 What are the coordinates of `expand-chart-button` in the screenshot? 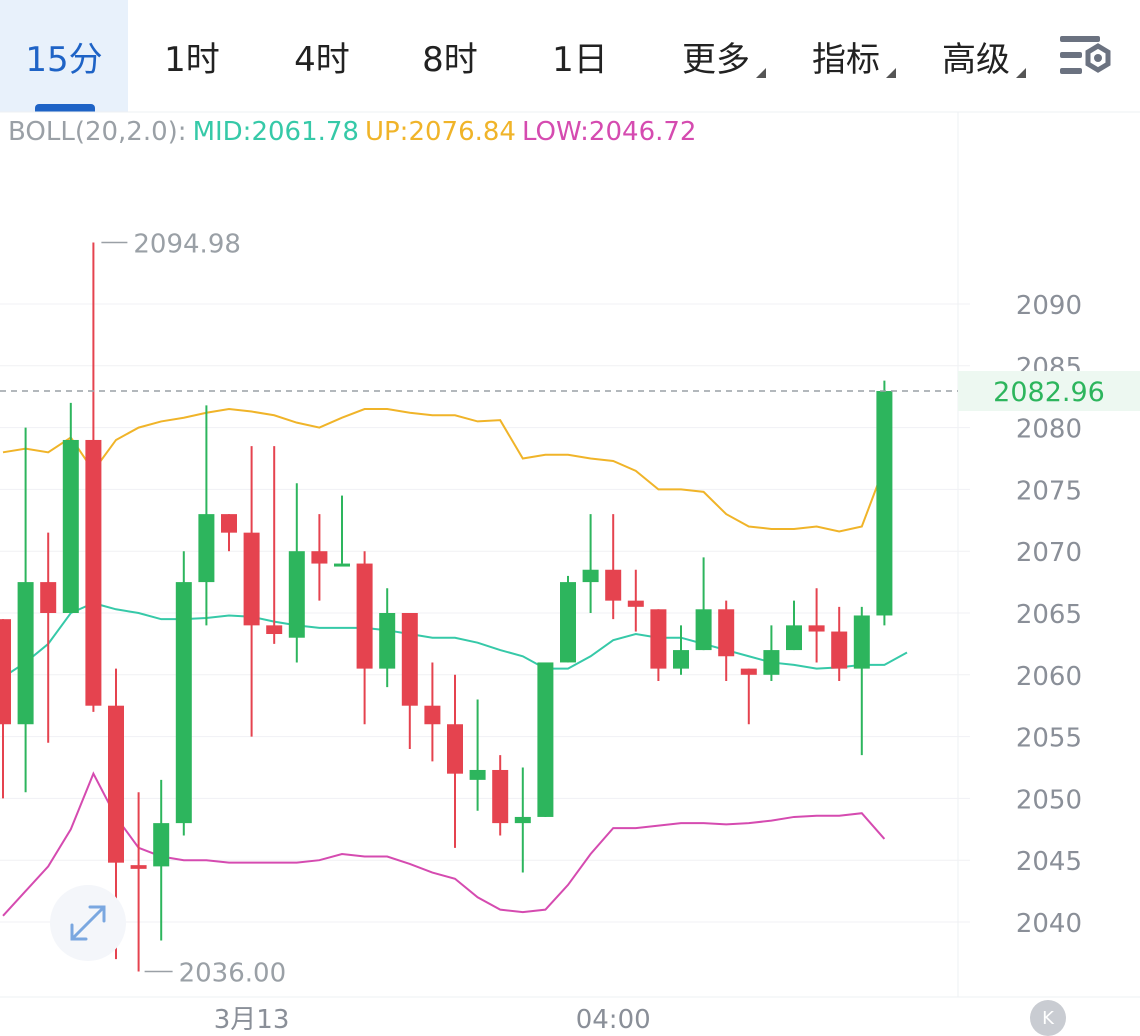 It's located at (88, 923).